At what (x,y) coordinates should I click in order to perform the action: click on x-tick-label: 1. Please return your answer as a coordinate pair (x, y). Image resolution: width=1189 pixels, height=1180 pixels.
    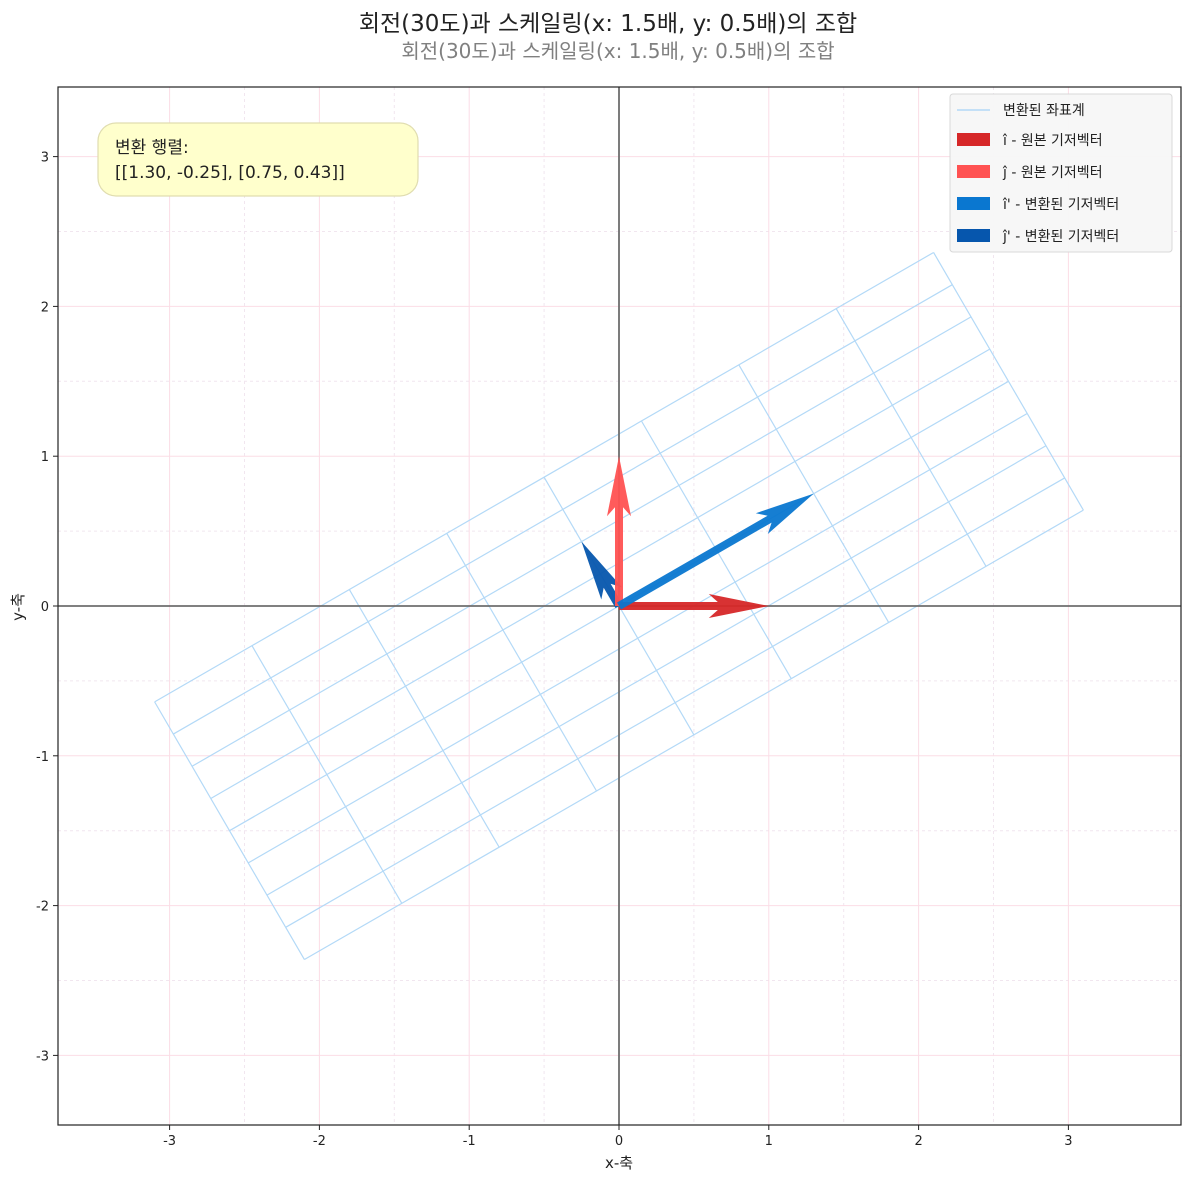
    Looking at the image, I should click on (769, 1141).